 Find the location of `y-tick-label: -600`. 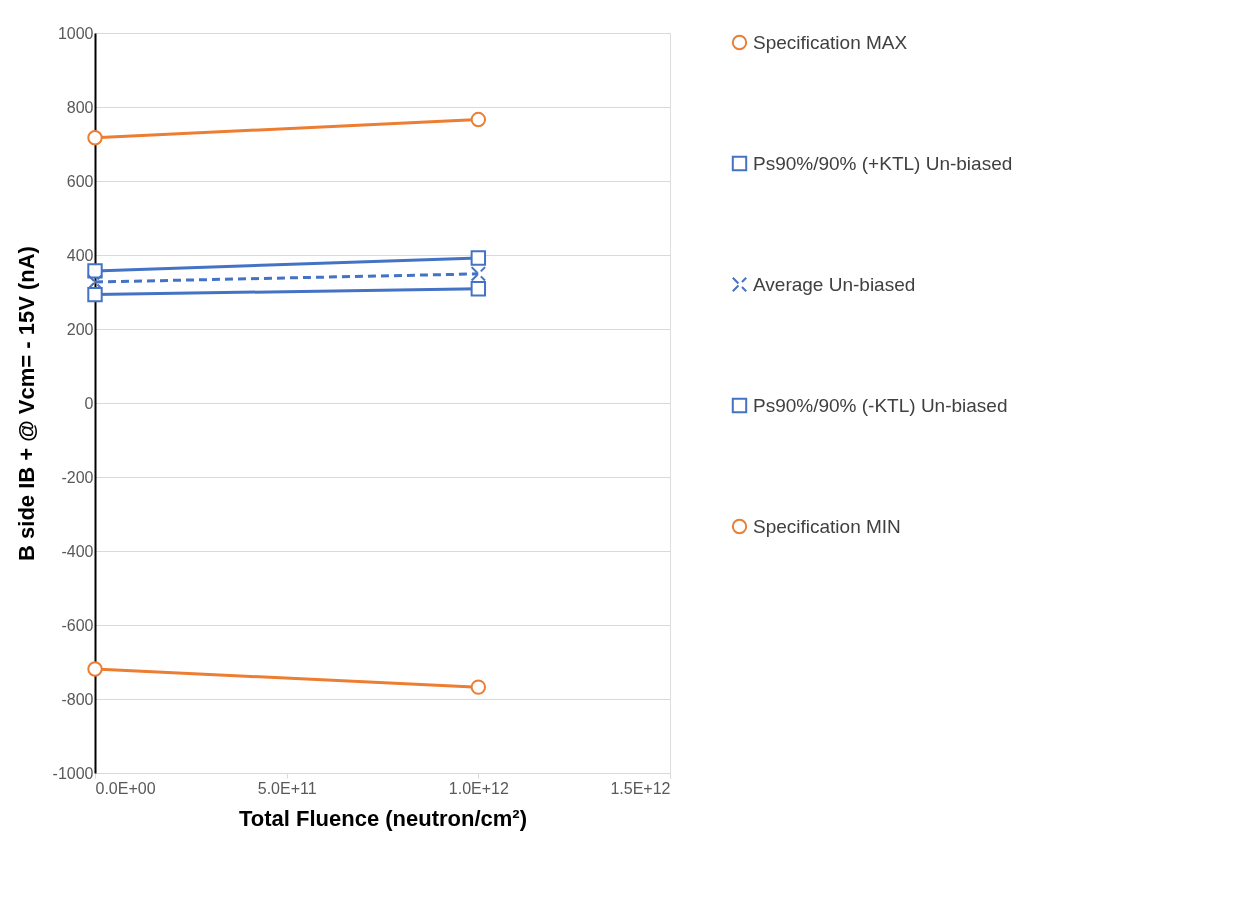

y-tick-label: -600 is located at coordinates (77, 625).